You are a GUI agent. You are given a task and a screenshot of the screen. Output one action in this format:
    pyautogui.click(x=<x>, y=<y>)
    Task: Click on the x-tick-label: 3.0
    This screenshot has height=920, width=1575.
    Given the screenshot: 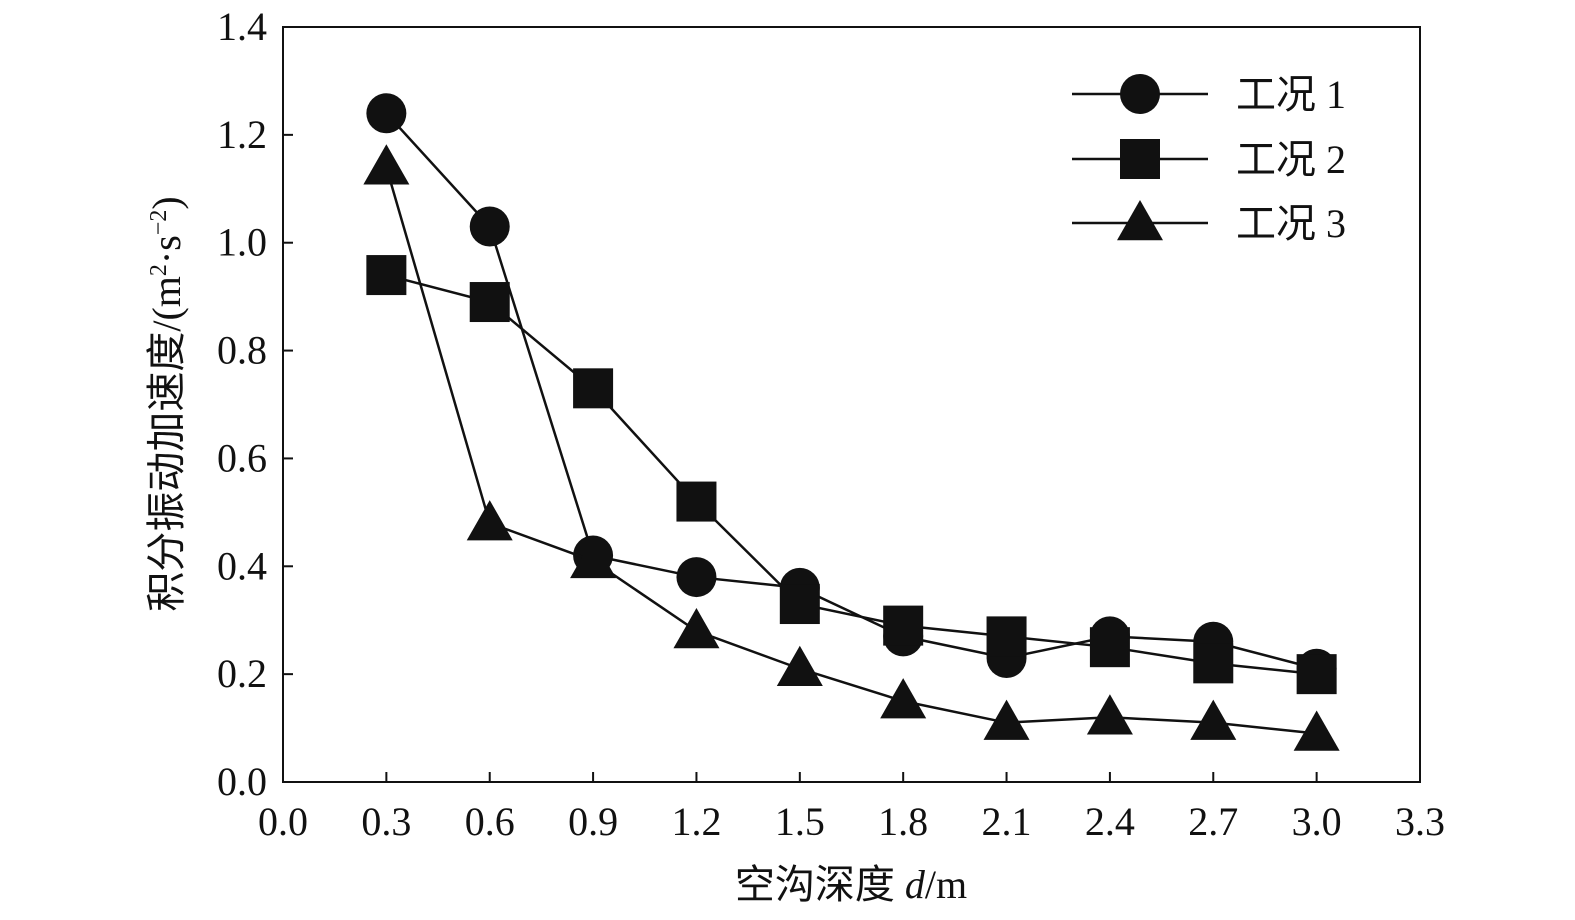 What is the action you would take?
    pyautogui.click(x=1317, y=821)
    